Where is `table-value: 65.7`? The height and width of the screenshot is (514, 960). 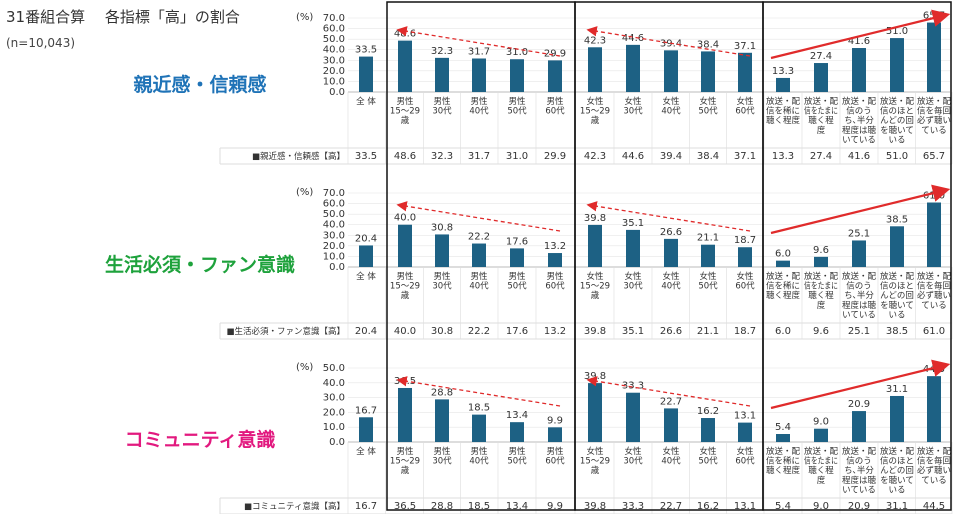 table-value: 65.7 is located at coordinates (934, 156).